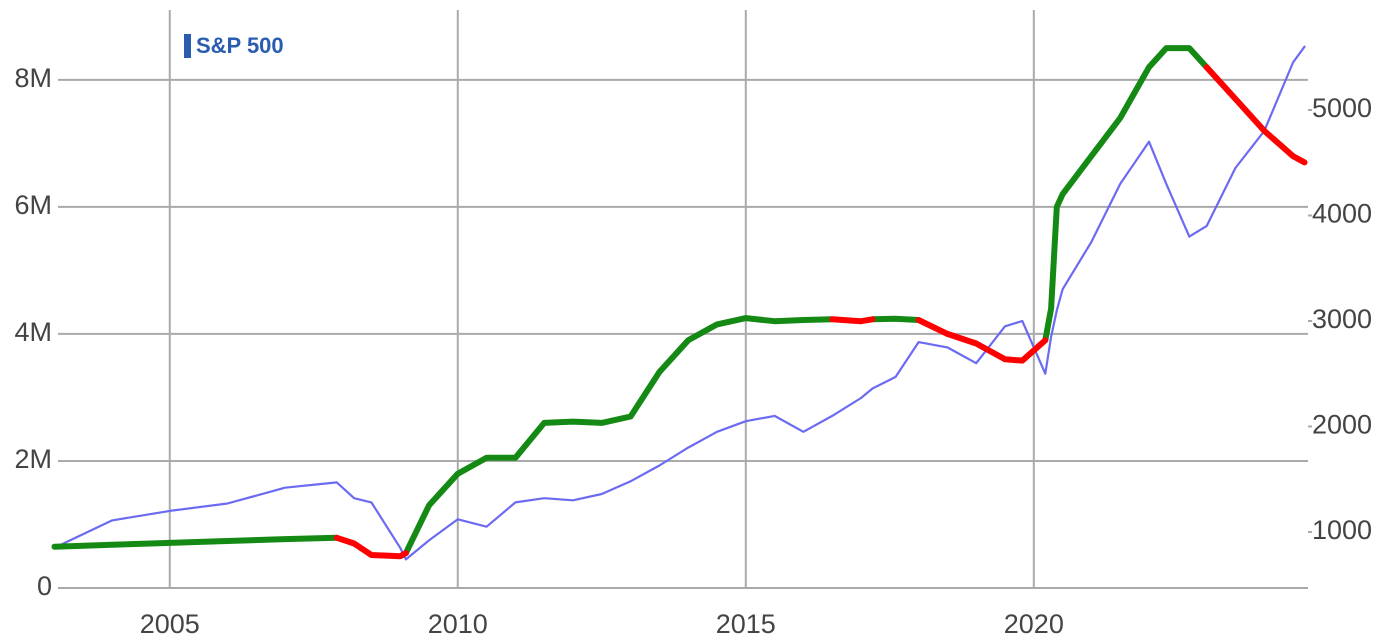 The image size is (1382, 644). I want to click on y-tick-label: 8M, so click(33, 78).